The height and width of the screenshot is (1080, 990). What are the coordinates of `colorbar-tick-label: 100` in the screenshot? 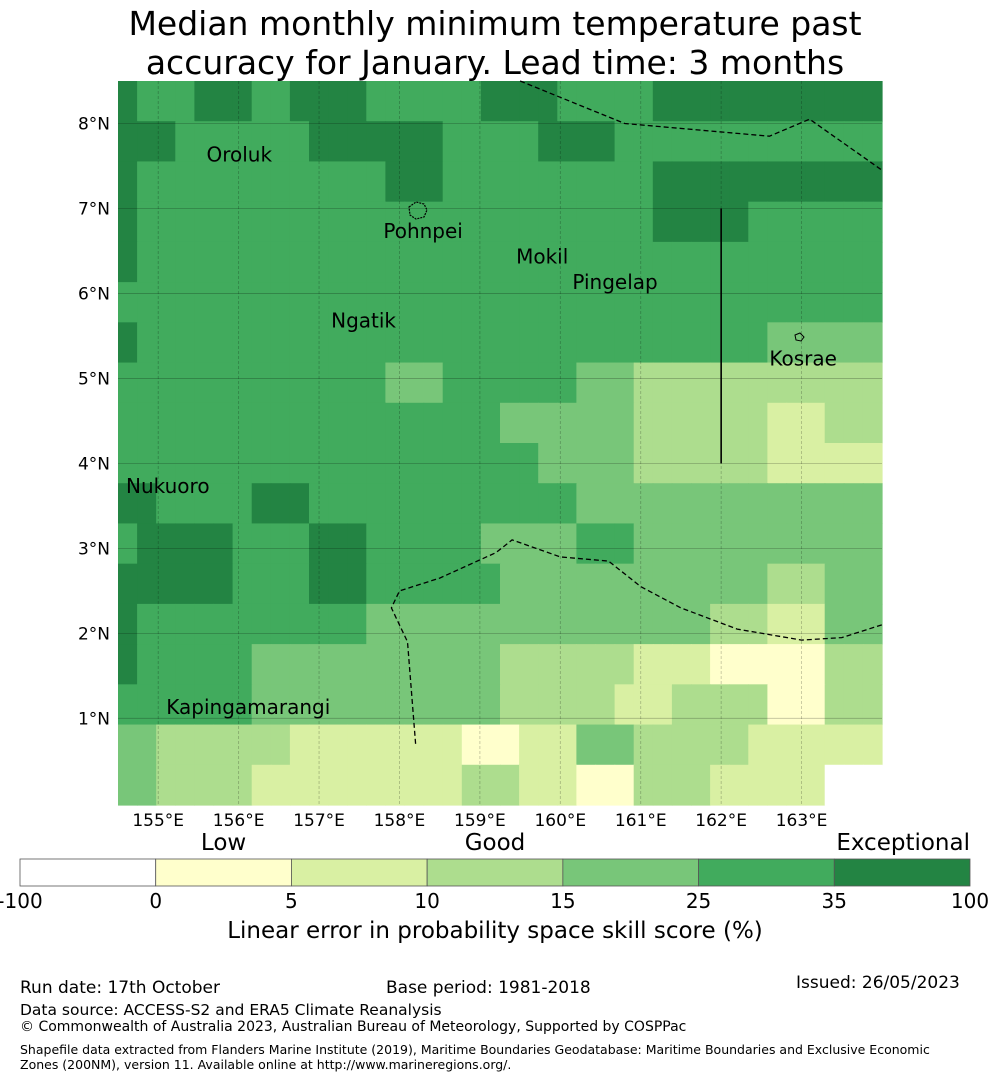 It's located at (970, 901).